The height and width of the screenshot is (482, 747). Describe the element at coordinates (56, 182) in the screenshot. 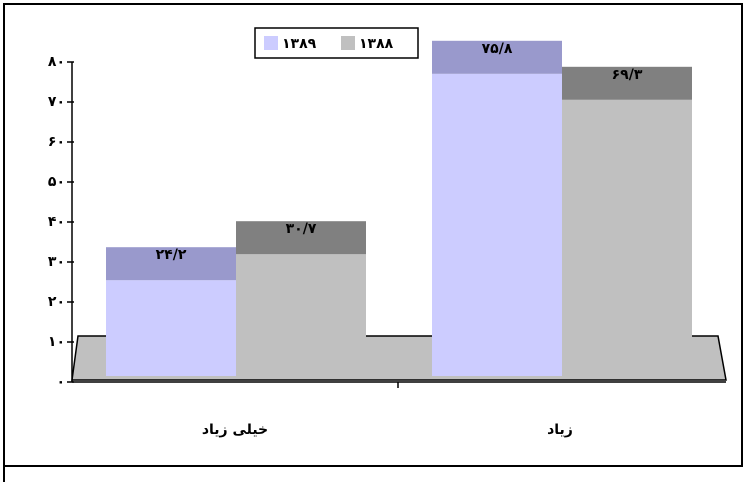

I see `y-tick-label: ۵۰` at that location.